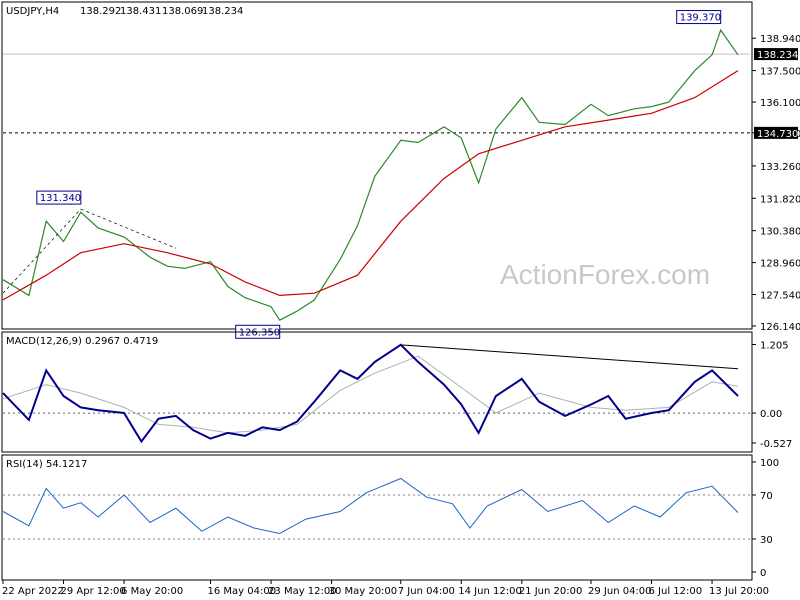 This screenshot has width=800, height=600. Describe the element at coordinates (771, 414) in the screenshot. I see `macd-y-tick-label: 0.00` at that location.